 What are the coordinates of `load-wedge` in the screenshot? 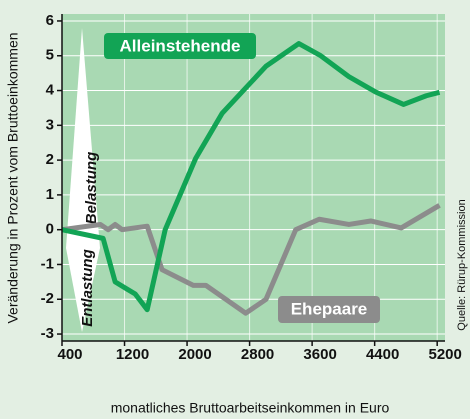 It's located at (83, 138).